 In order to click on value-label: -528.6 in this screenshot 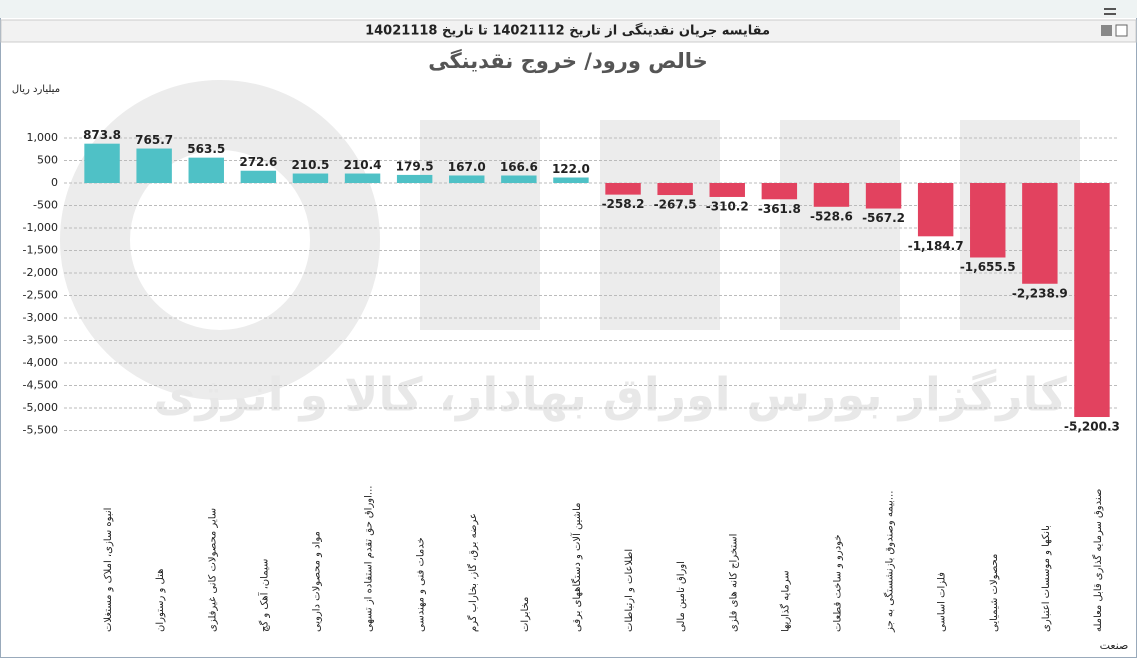, I will do `click(831, 216)`.